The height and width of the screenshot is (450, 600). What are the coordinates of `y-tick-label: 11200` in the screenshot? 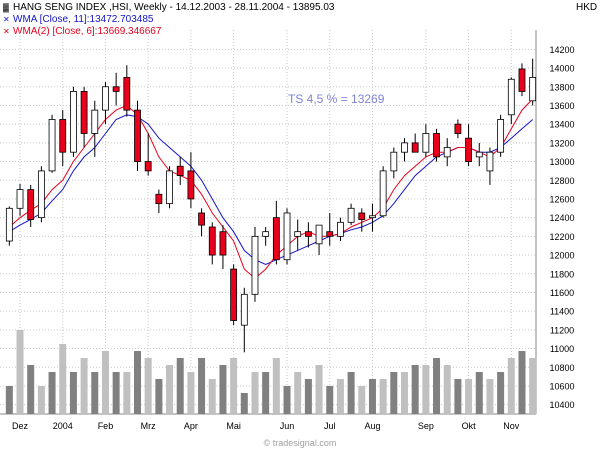 It's located at (562, 330).